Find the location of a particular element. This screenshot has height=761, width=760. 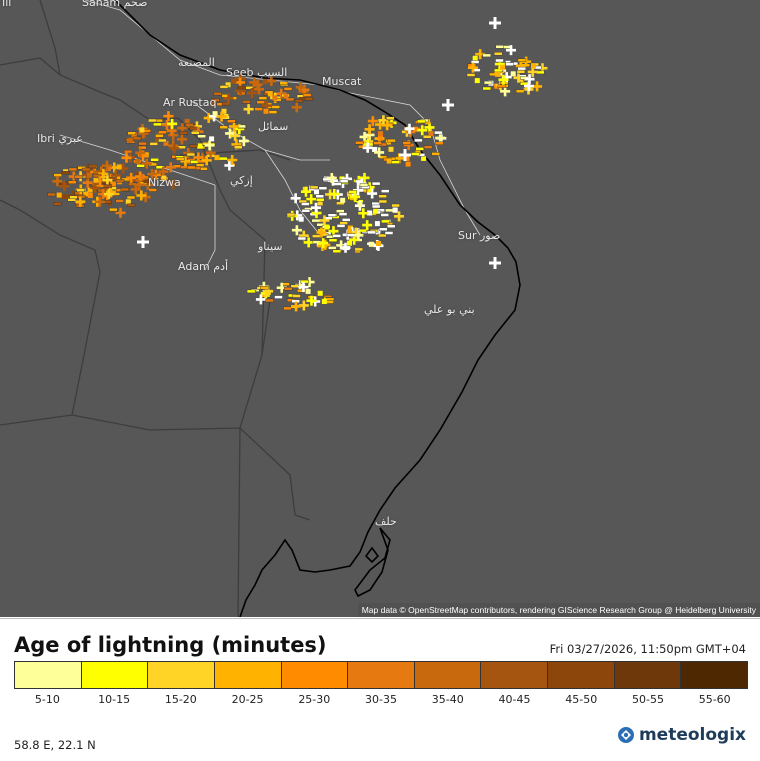

place-label-sinaw: سيناو is located at coordinates (270, 246).